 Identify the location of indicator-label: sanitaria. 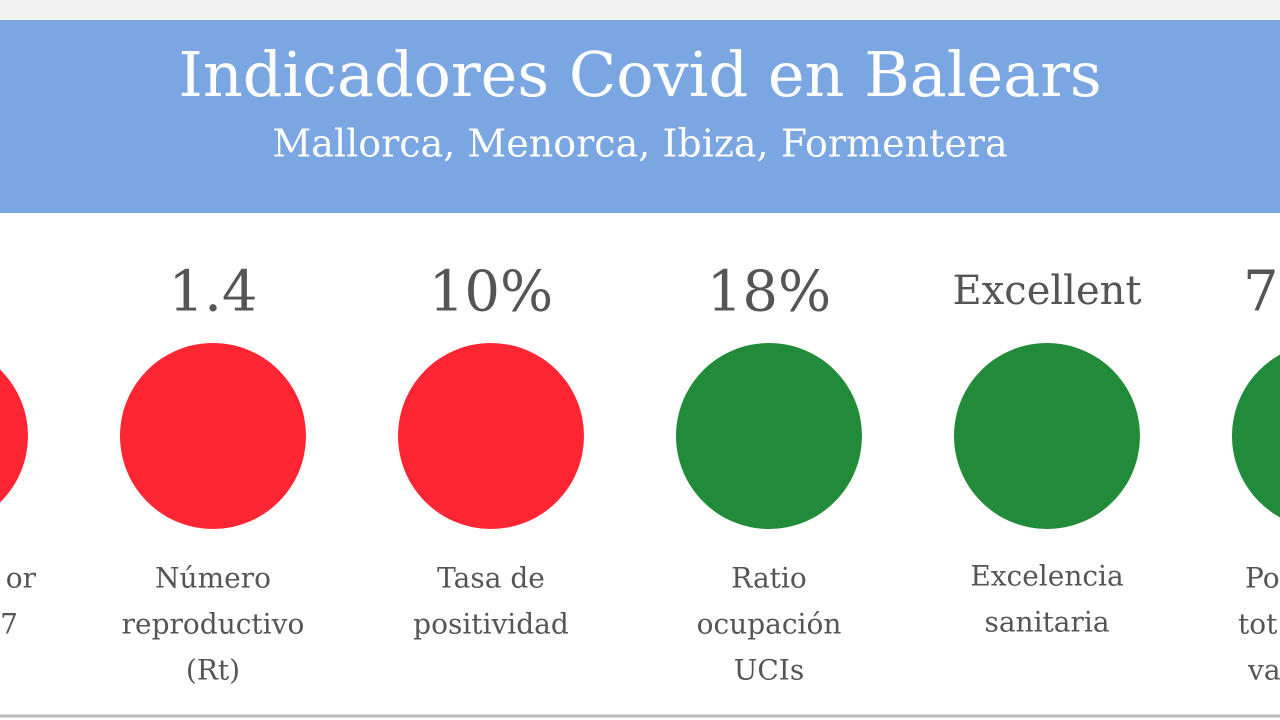
(1046, 622).